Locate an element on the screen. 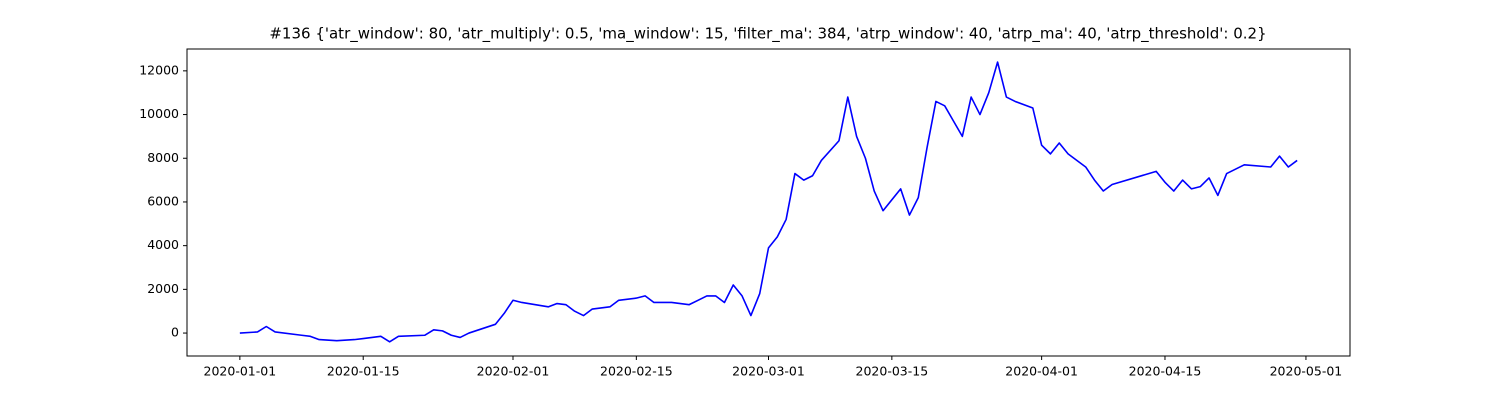 The width and height of the screenshot is (1500, 400). x-tick-label: 2020-03-01 is located at coordinates (768, 371).